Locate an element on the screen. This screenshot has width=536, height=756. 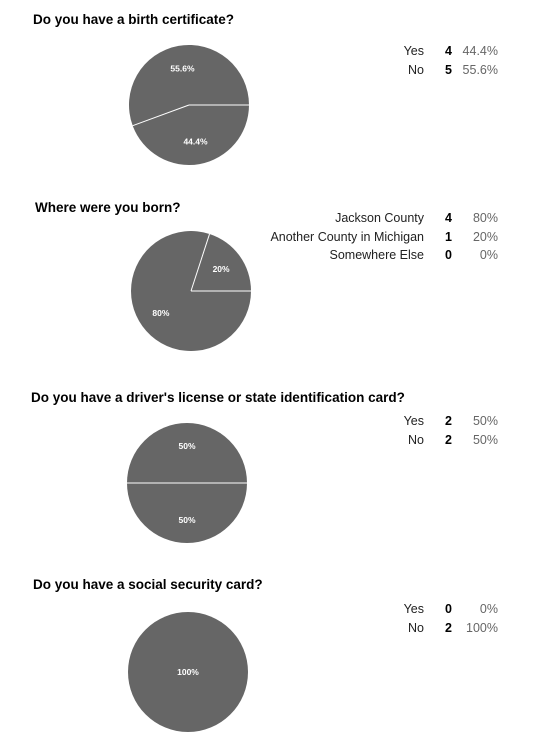
legend-percent: 44.4% is located at coordinates (480, 51).